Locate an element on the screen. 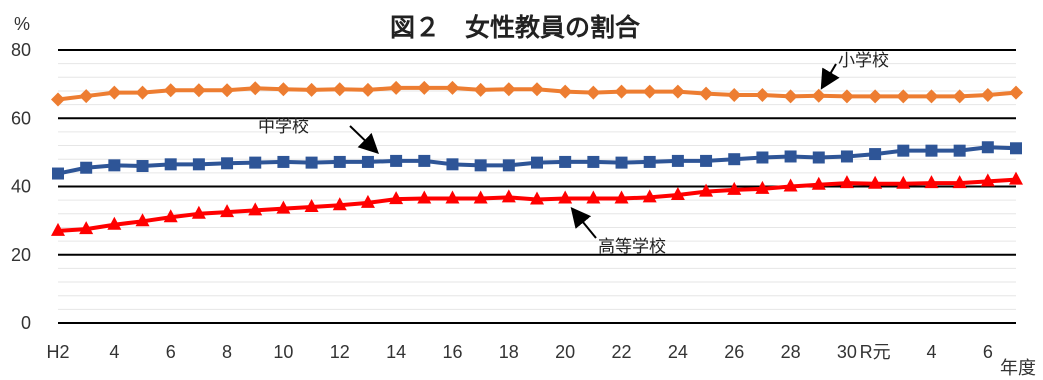  y-tick-label: 80 is located at coordinates (21, 50).